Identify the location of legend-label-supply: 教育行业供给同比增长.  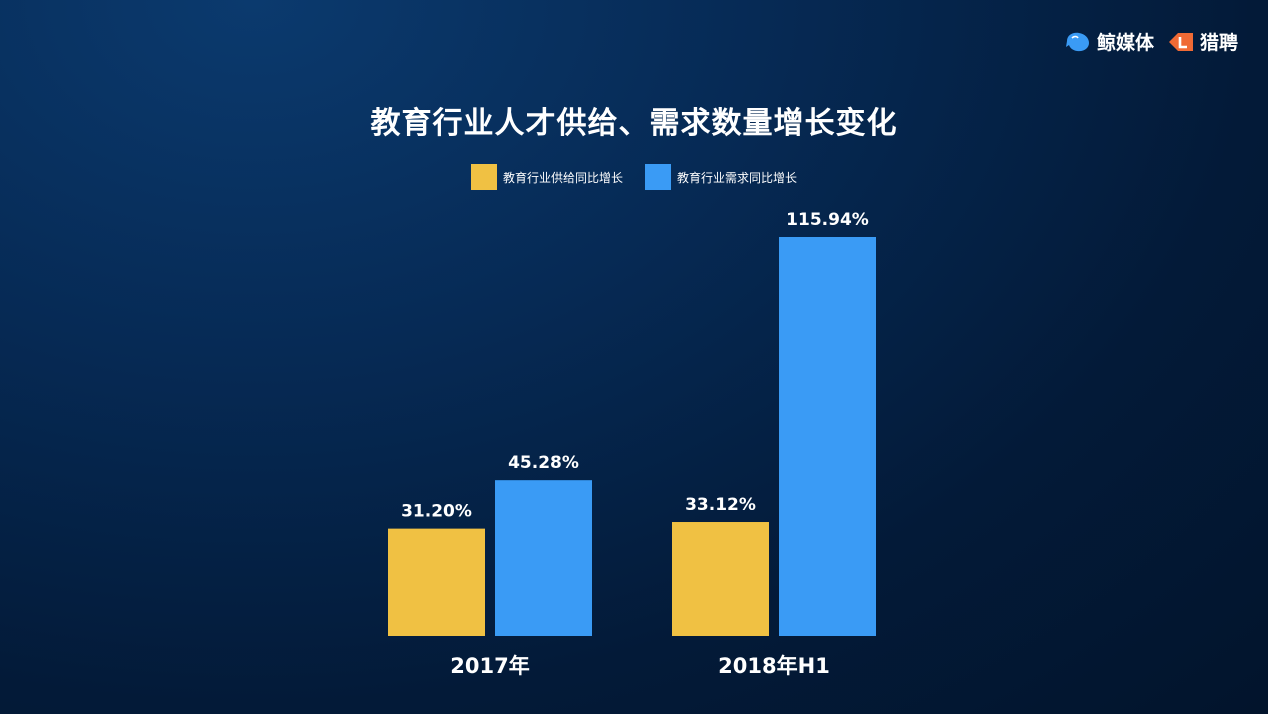
(562, 177).